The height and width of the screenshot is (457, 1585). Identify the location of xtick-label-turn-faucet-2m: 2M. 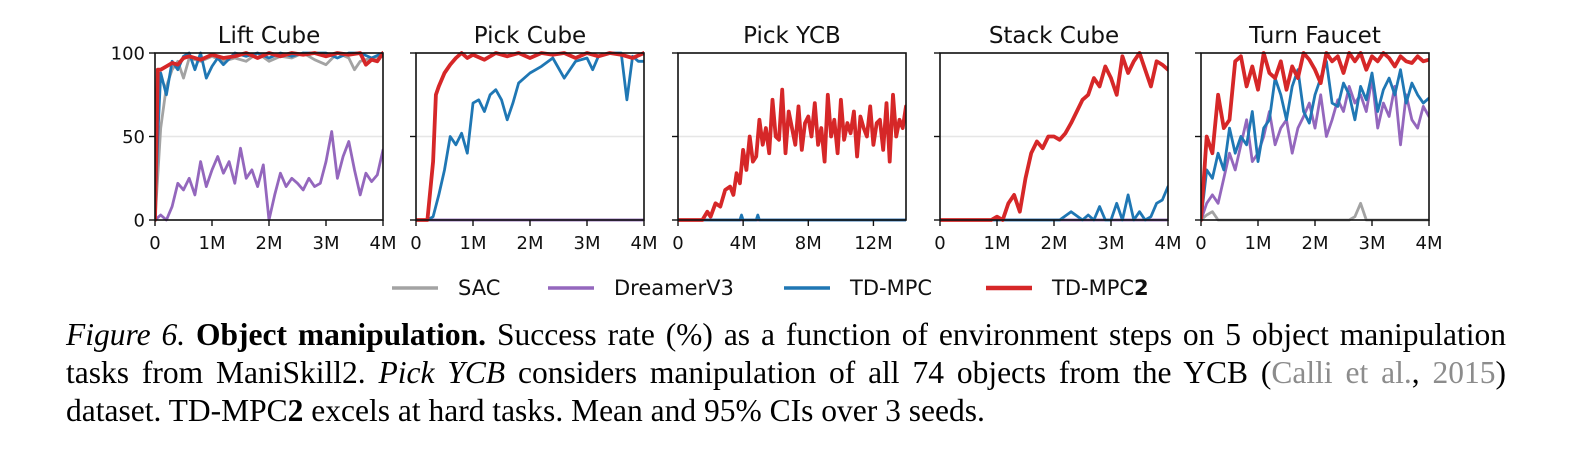
(1315, 243).